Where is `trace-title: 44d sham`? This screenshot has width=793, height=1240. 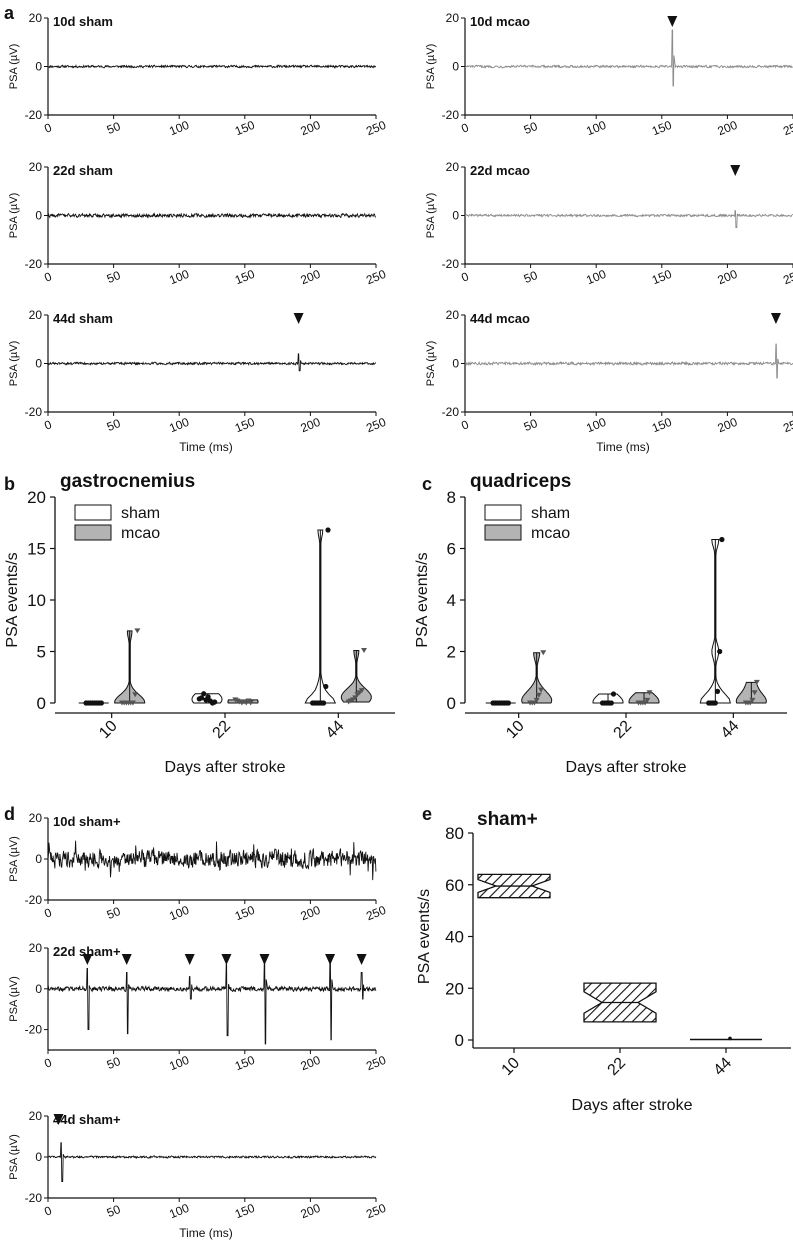 trace-title: 44d sham is located at coordinates (83, 318).